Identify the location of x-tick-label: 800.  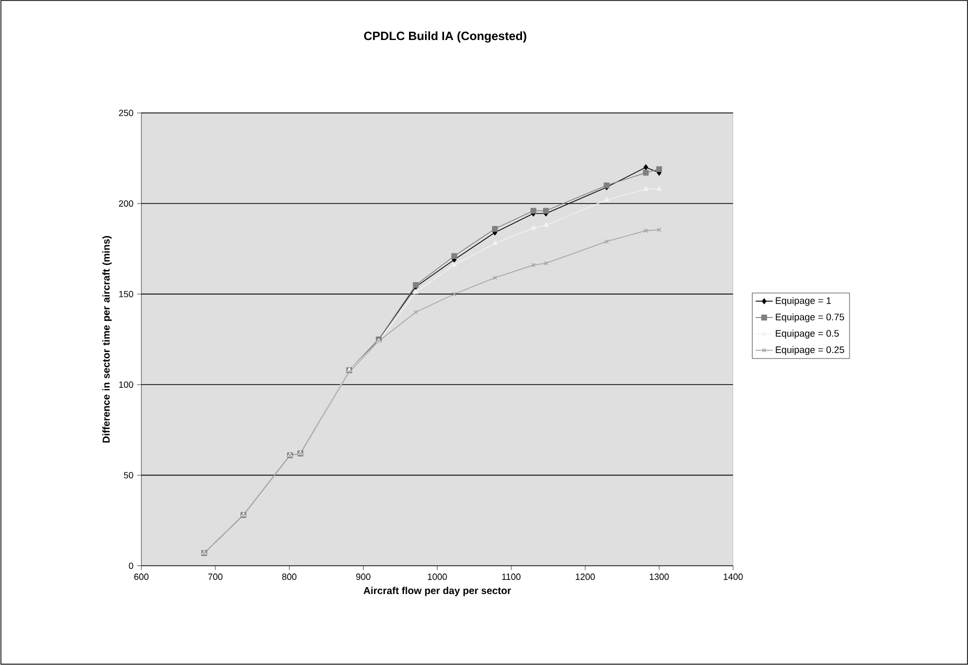
(289, 577).